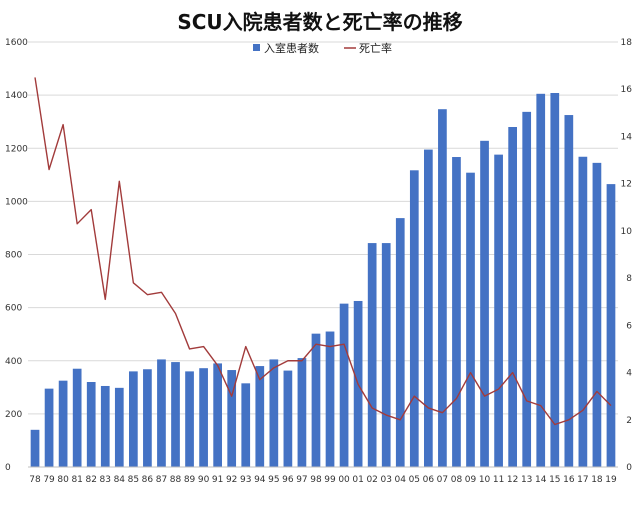 This screenshot has height=506, width=640. Describe the element at coordinates (629, 421) in the screenshot. I see `y-right-tick-label: 2` at that location.